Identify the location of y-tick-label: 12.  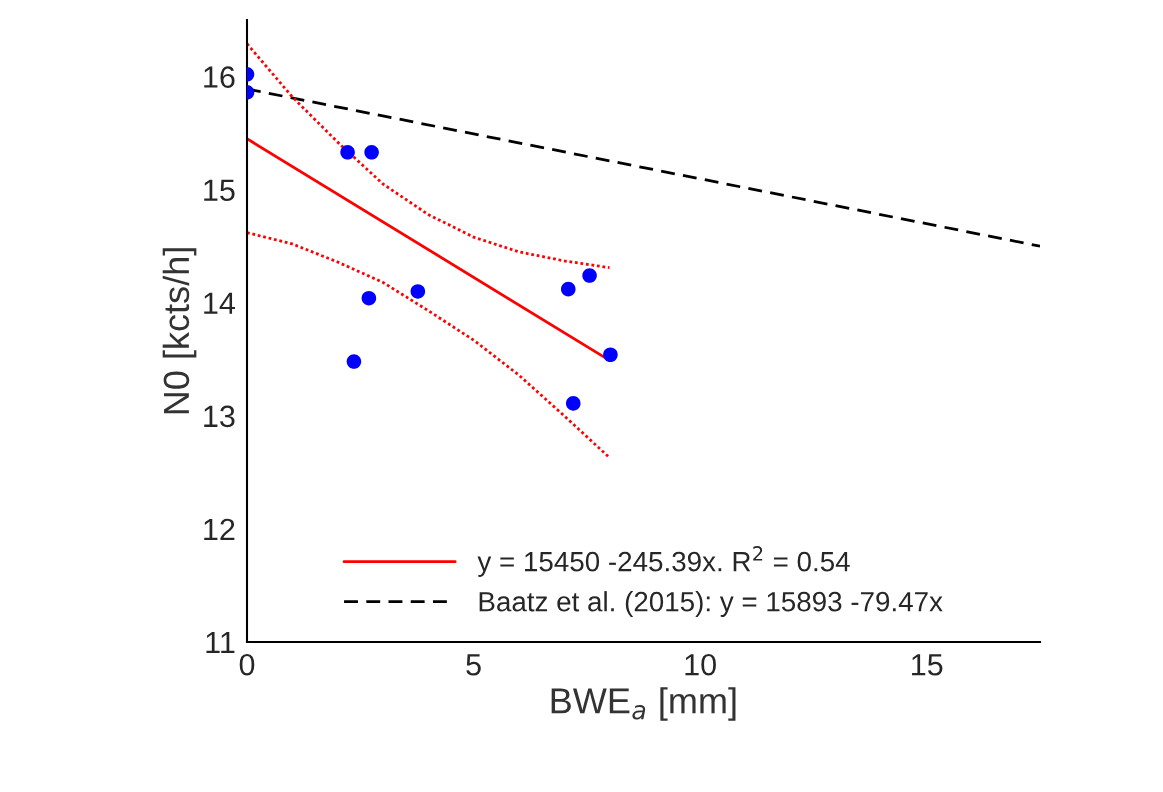
(219, 529).